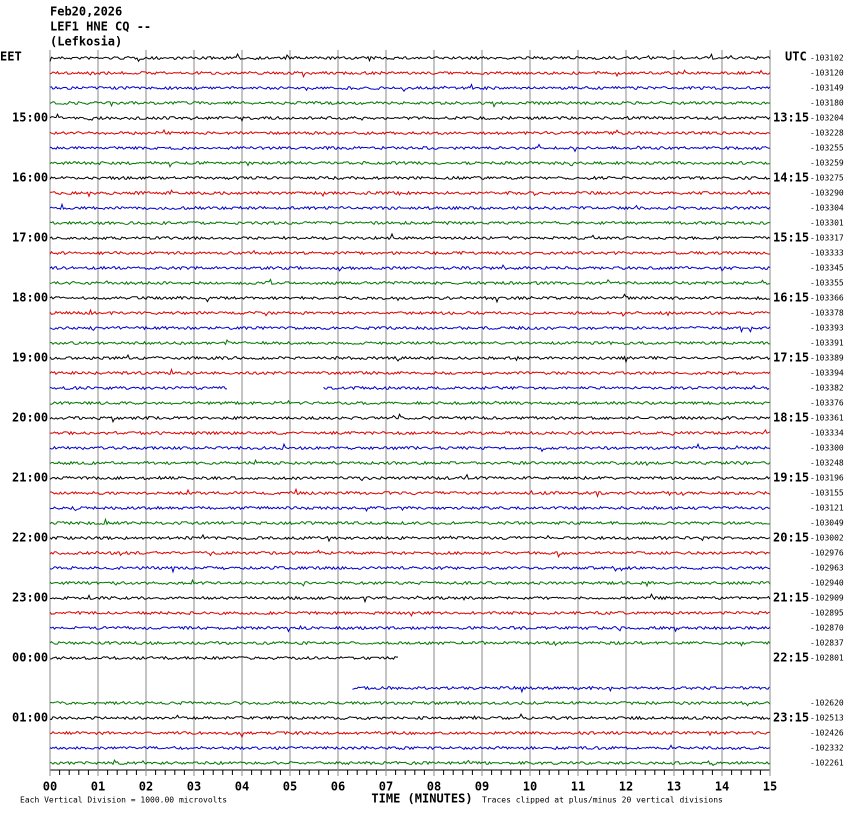 The image size is (850, 814). Describe the element at coordinates (530, 787) in the screenshot. I see `x-tick-label: 10` at that location.